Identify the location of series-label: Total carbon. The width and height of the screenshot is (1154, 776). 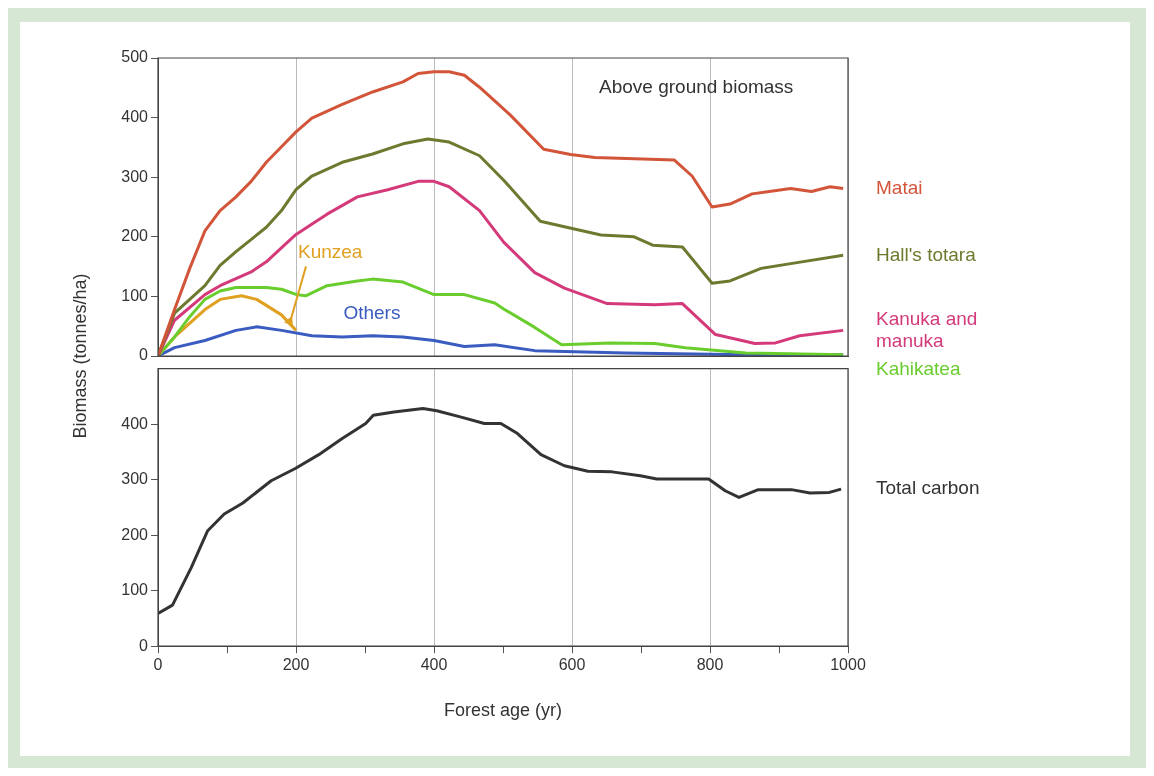
(928, 488).